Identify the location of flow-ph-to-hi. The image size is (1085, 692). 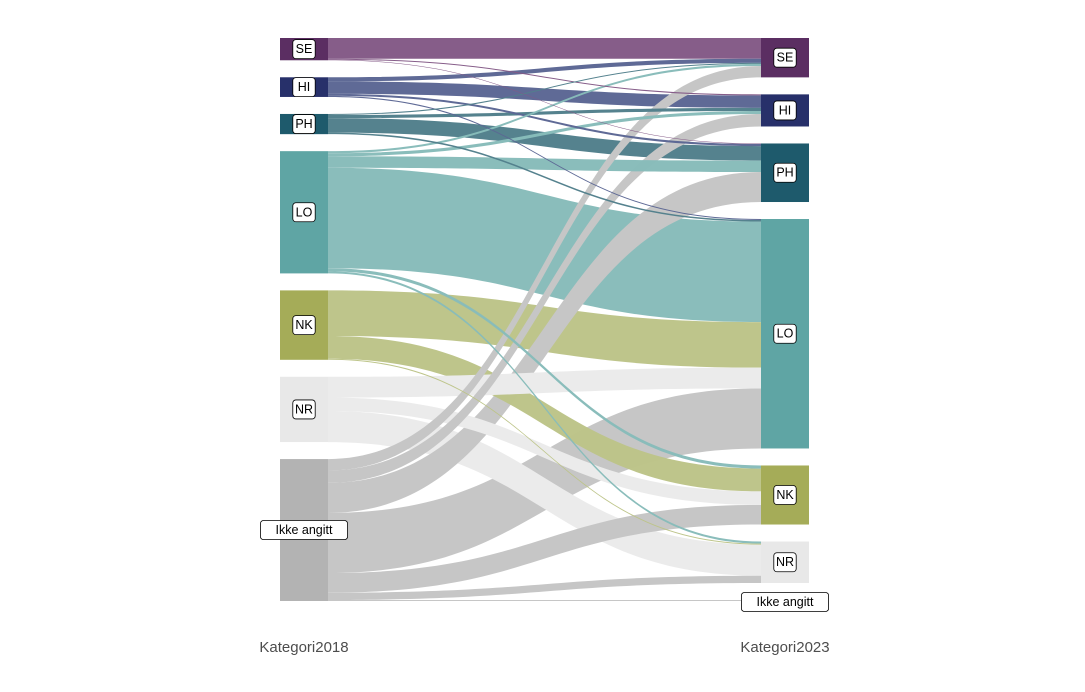
(544, 113).